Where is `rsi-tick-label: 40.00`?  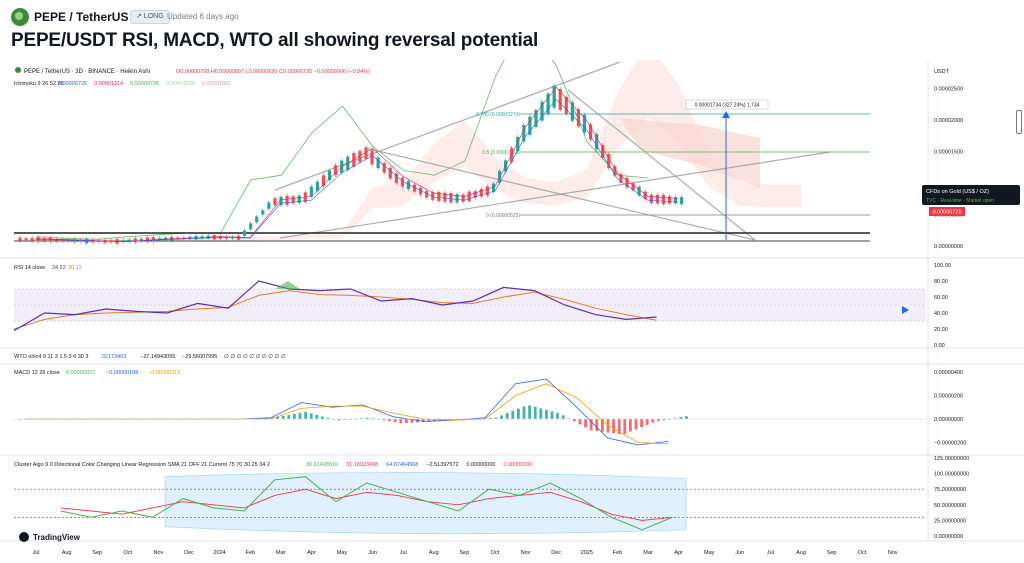
rsi-tick-label: 40.00 is located at coordinates (941, 314).